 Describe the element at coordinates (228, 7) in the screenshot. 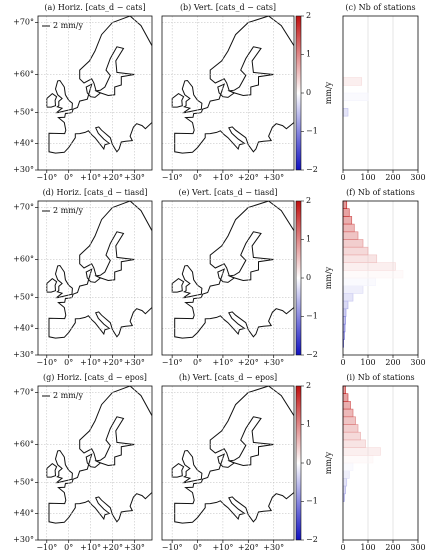

I see `panel-title: (b) Vert. [cats_d − cats]` at that location.